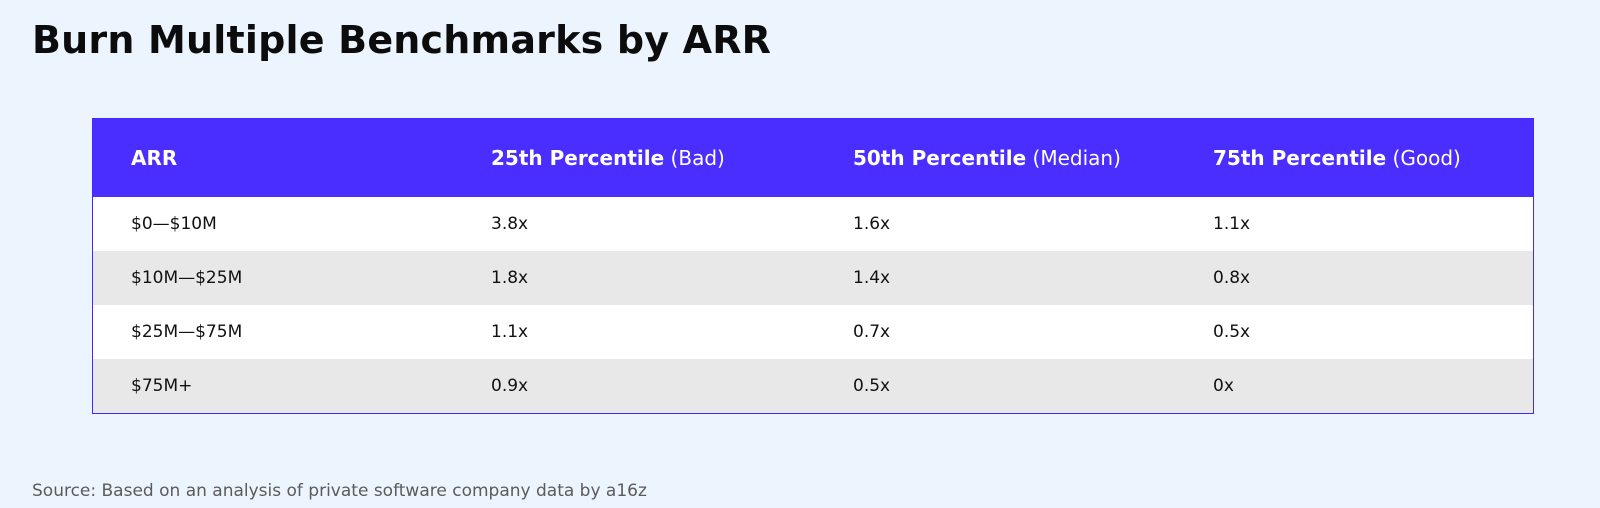 Image resolution: width=1600 pixels, height=508 pixels. What do you see at coordinates (813, 332) in the screenshot?
I see `table-row: $25M—$75M 1.1x 0.7x 0.5x` at bounding box center [813, 332].